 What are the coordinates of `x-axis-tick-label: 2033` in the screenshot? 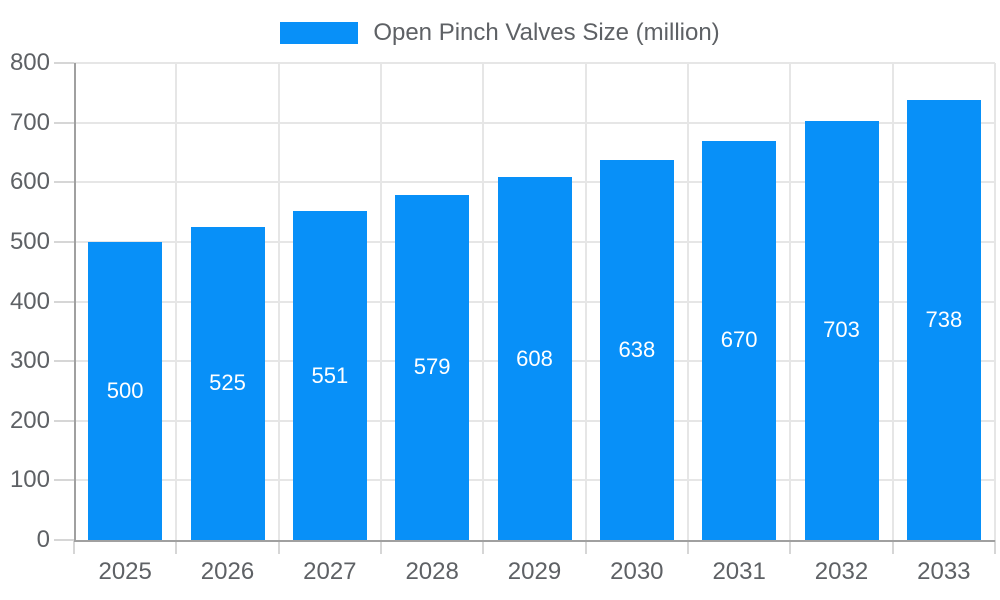 It's located at (944, 571).